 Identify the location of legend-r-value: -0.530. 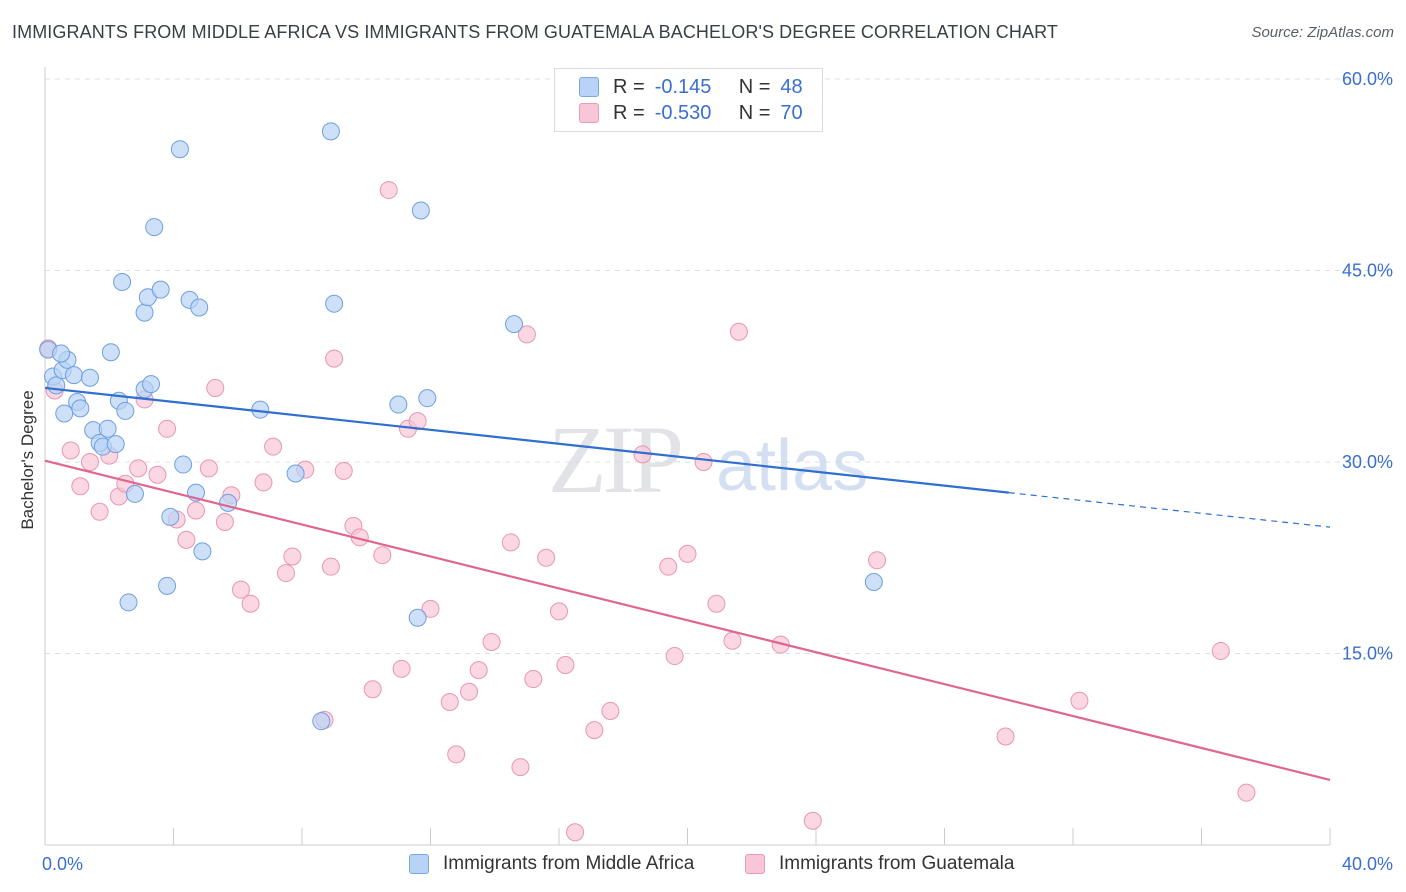
(683, 112).